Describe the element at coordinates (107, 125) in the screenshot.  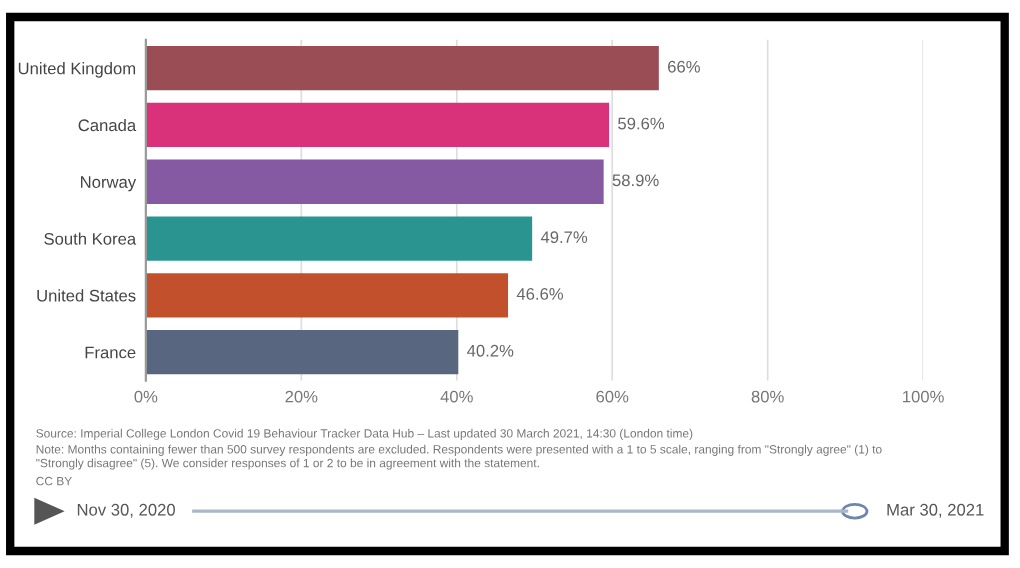
I see `y-tick-label: Canada` at that location.